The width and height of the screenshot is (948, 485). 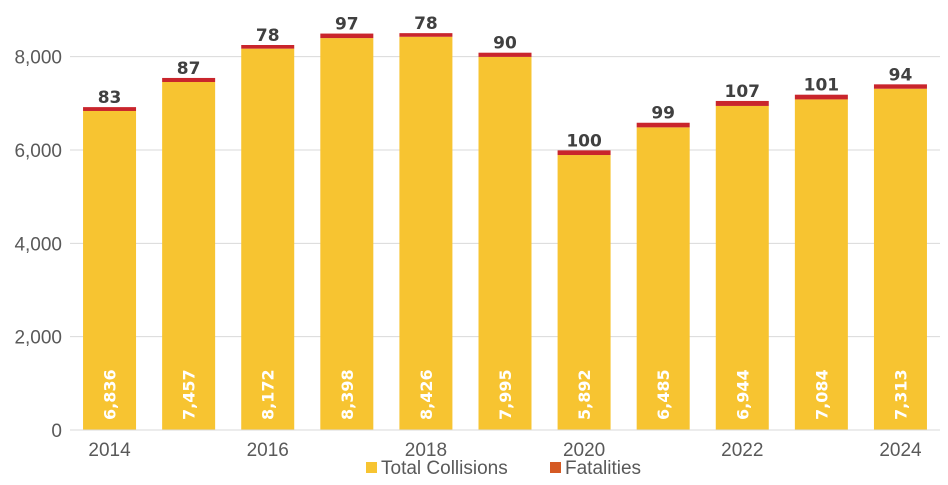 What do you see at coordinates (38, 58) in the screenshot?
I see `y-tick-label: 8,000` at bounding box center [38, 58].